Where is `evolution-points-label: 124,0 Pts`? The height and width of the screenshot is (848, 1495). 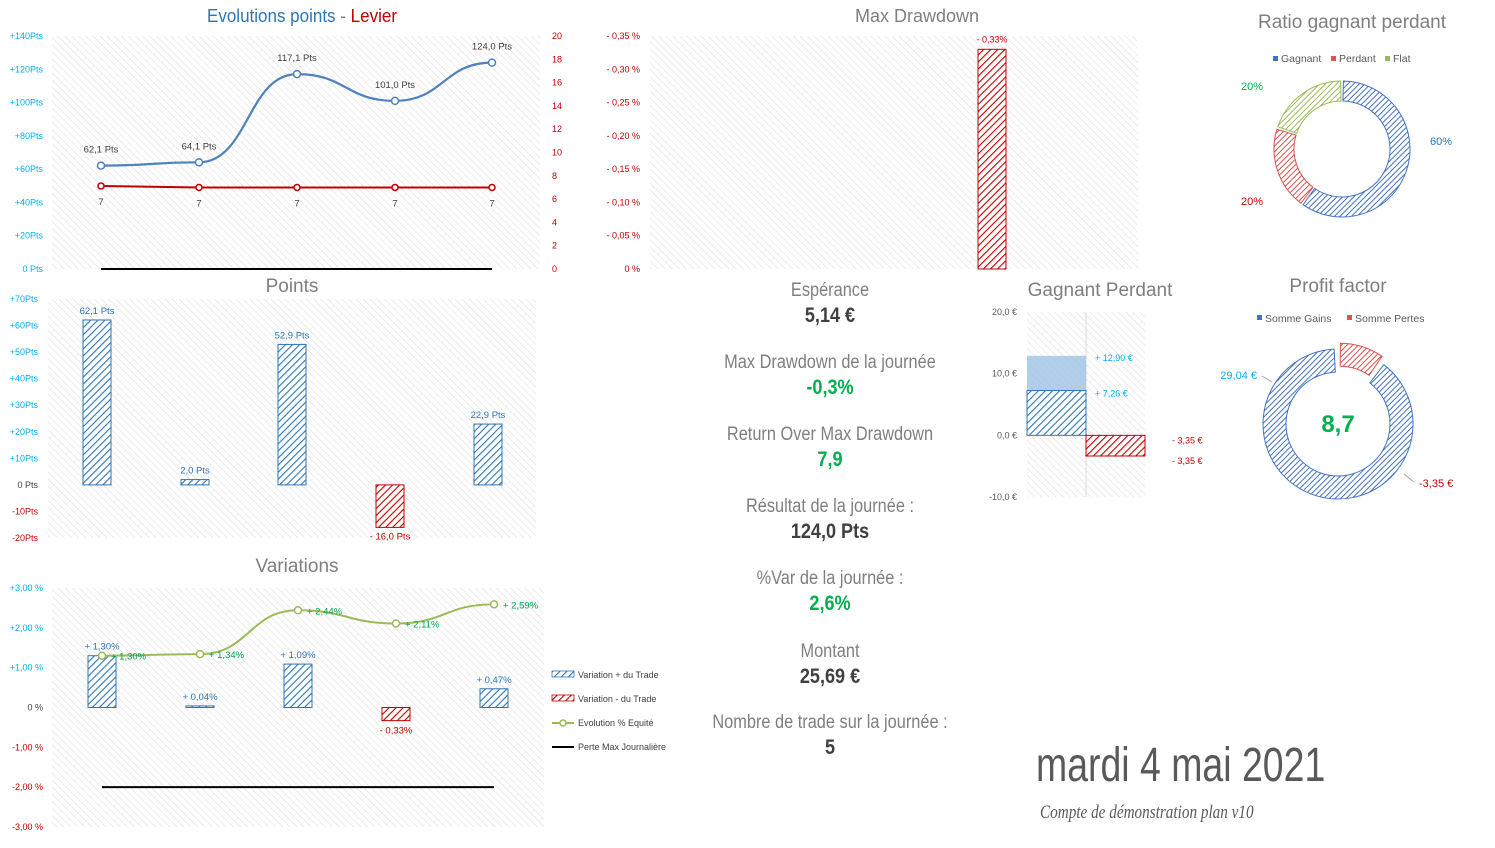 evolution-points-label: 124,0 Pts is located at coordinates (492, 47).